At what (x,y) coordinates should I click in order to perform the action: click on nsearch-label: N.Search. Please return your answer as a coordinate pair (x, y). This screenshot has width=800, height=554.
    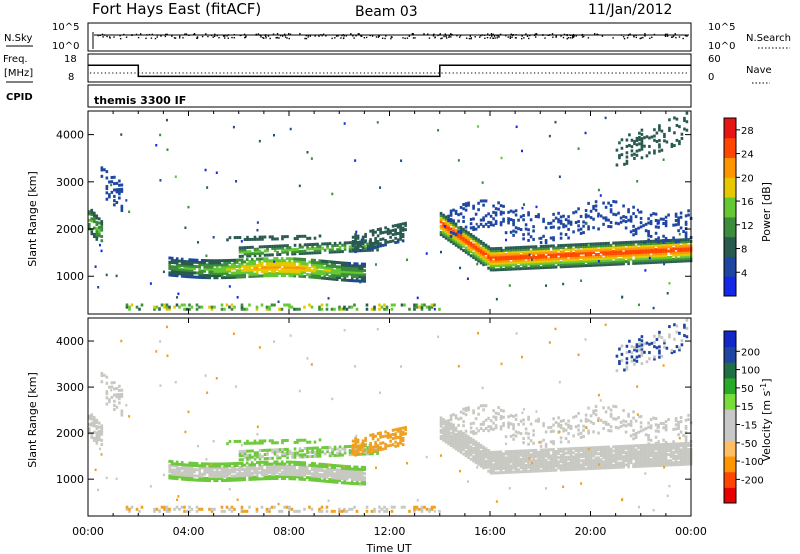
    Looking at the image, I should click on (768, 38).